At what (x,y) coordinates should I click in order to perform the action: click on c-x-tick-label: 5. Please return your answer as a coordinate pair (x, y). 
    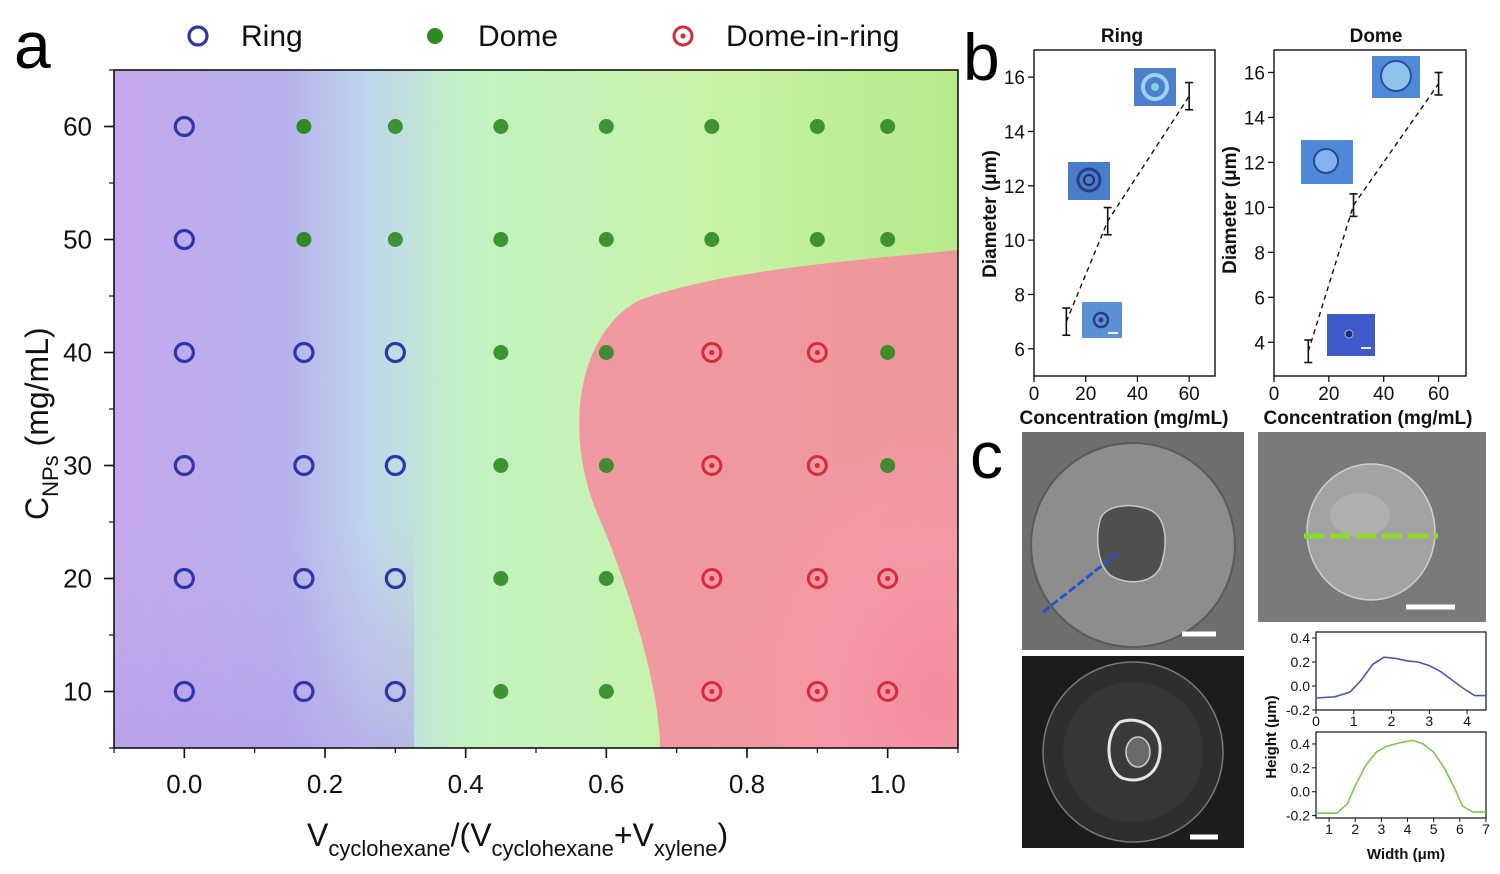
    Looking at the image, I should click on (1434, 829).